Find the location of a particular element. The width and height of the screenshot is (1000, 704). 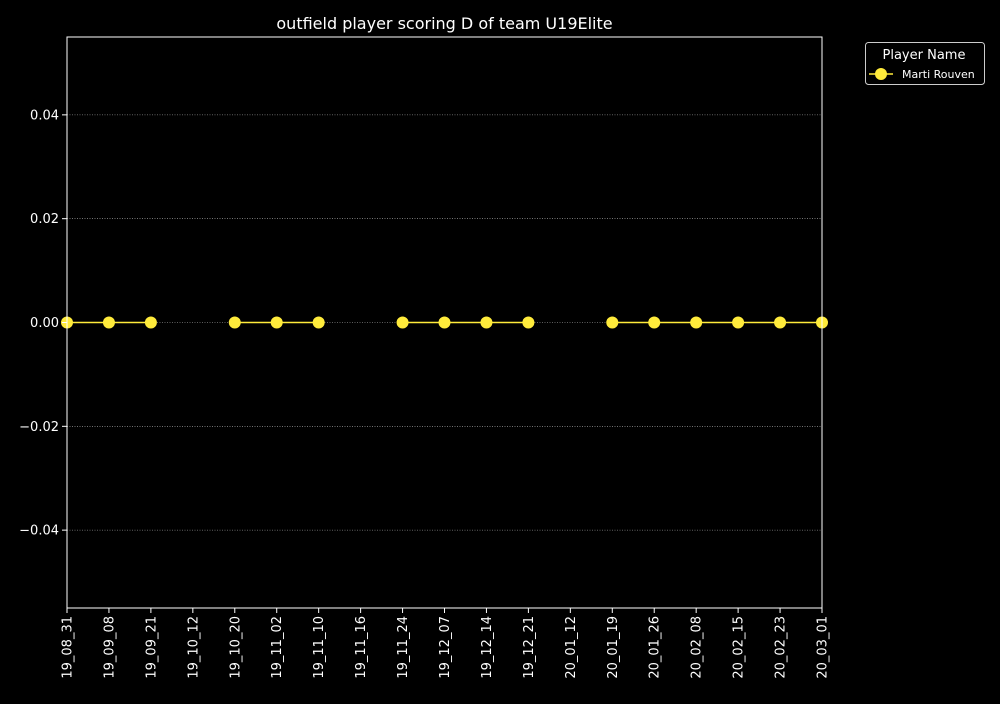

x-tick-label: 20_01_12 is located at coordinates (571, 647).